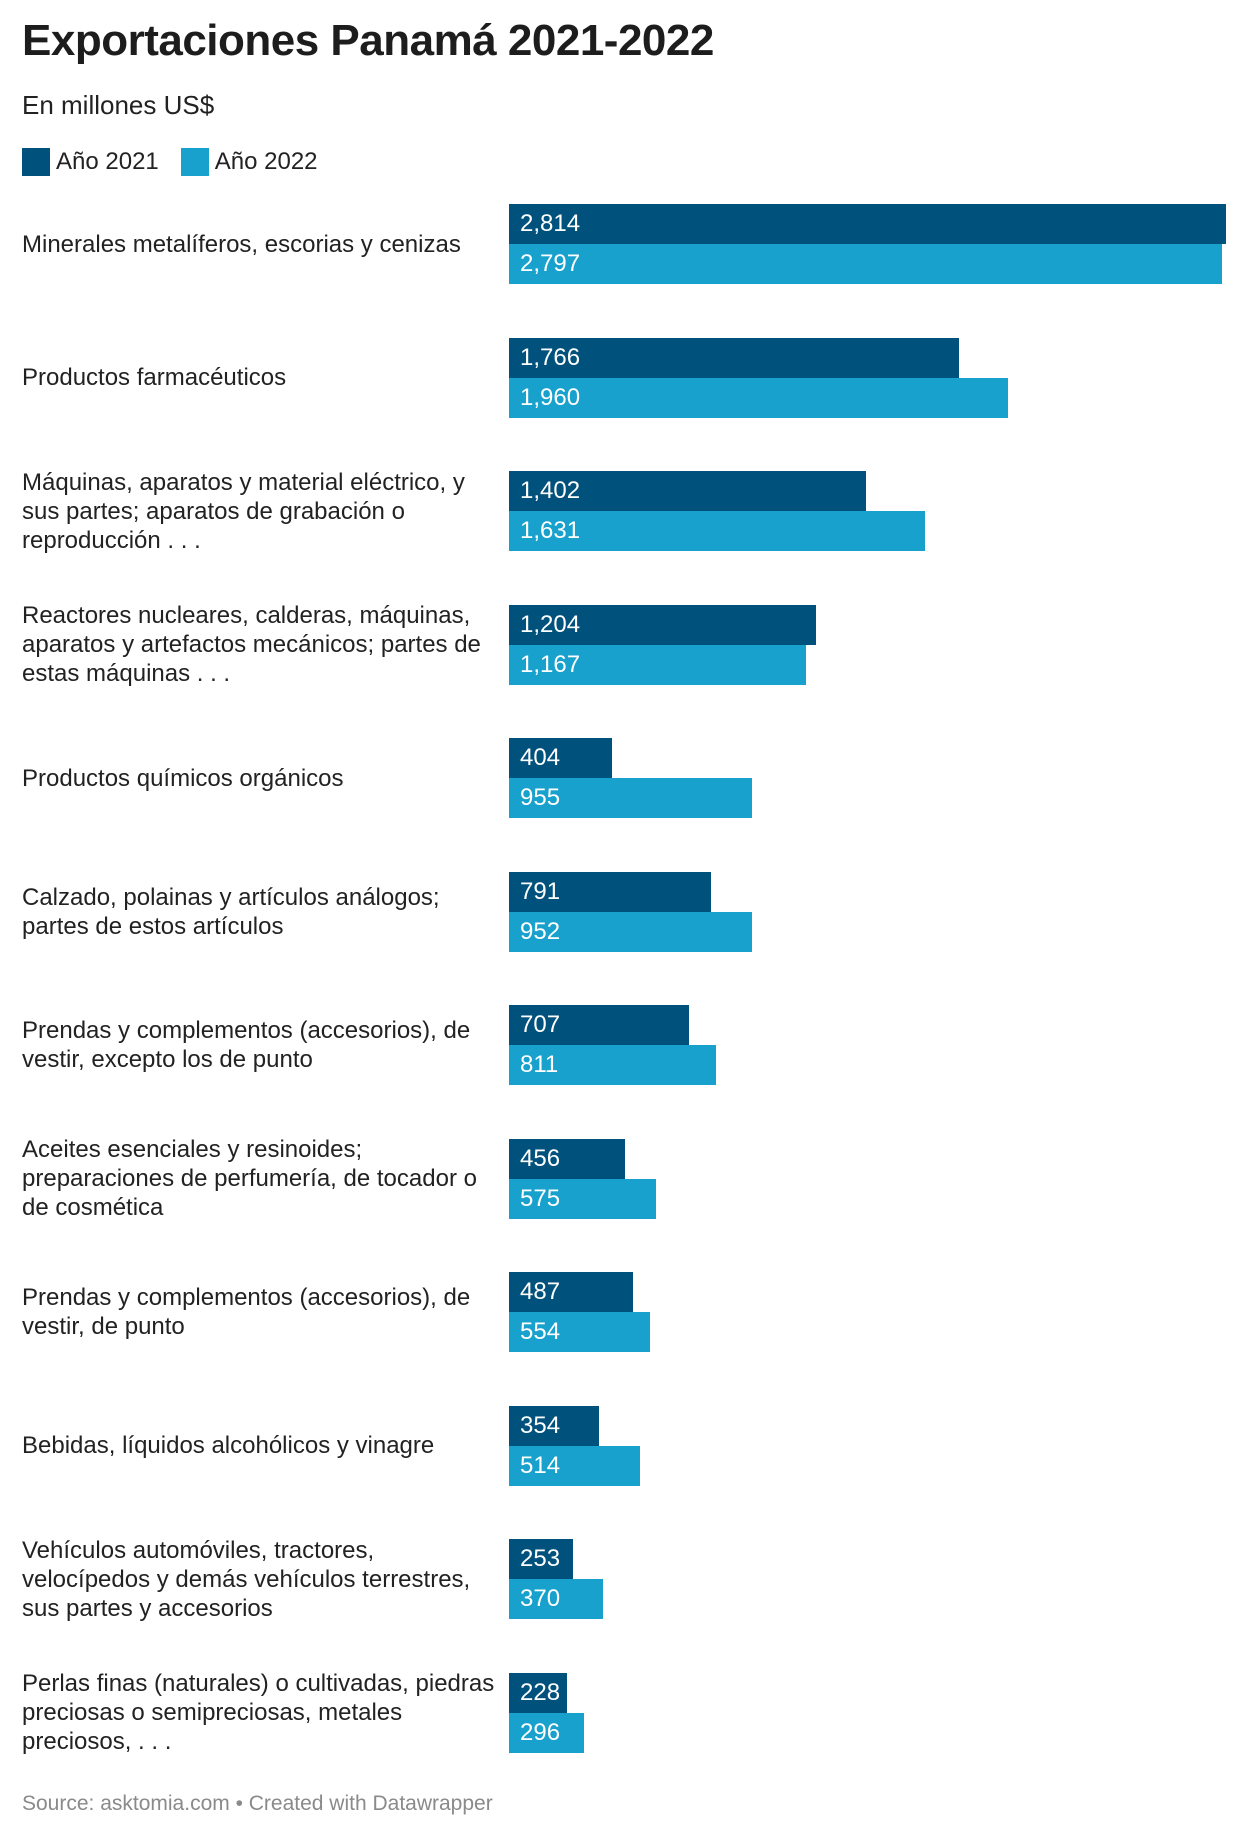 This screenshot has width=1240, height=1832. Describe the element at coordinates (540, 1598) in the screenshot. I see `value-label-2022: 370` at that location.